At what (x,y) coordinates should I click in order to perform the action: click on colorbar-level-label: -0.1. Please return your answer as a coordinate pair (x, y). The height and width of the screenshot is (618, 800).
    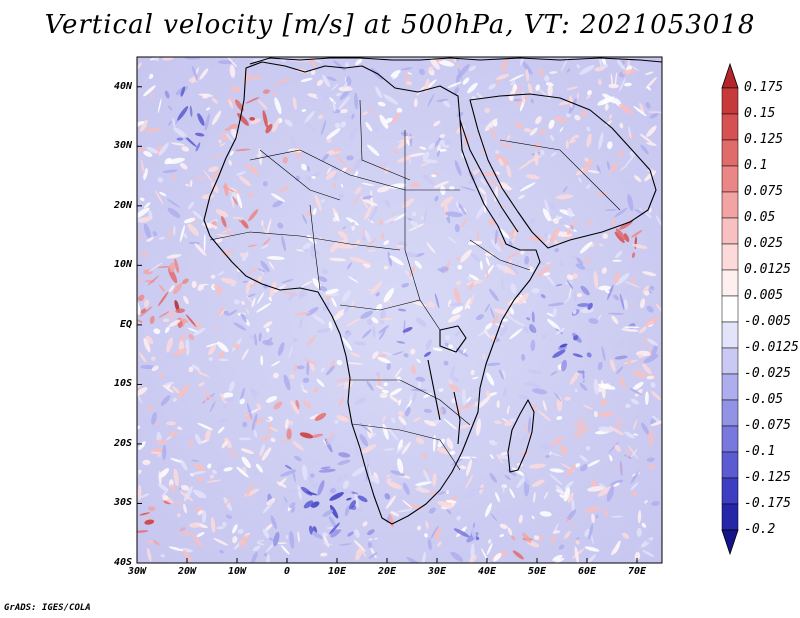
    Looking at the image, I should click on (760, 451).